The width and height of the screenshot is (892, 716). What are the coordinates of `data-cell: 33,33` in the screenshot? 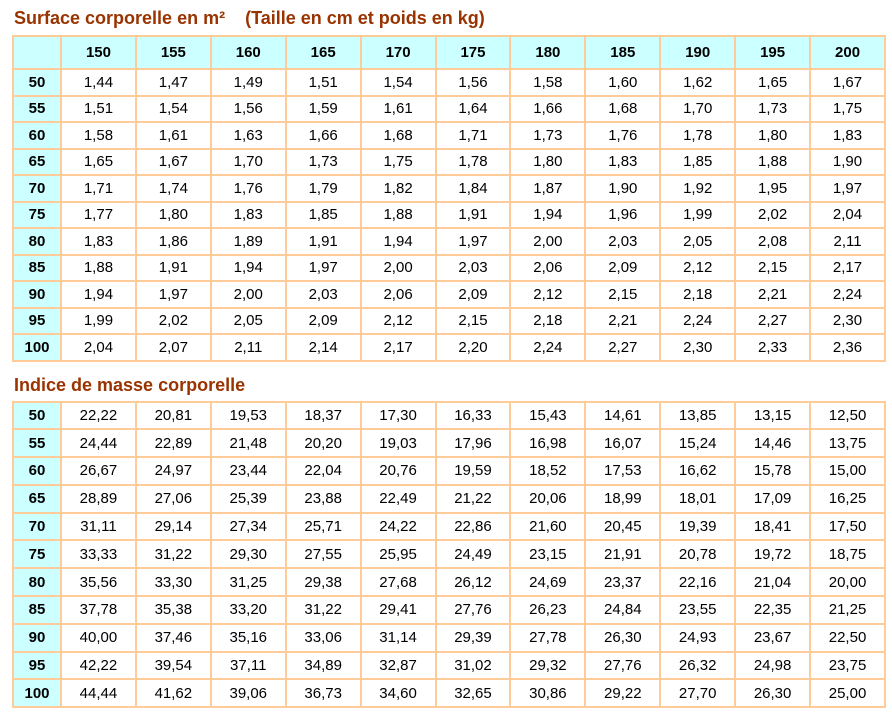 It's located at (98, 554).